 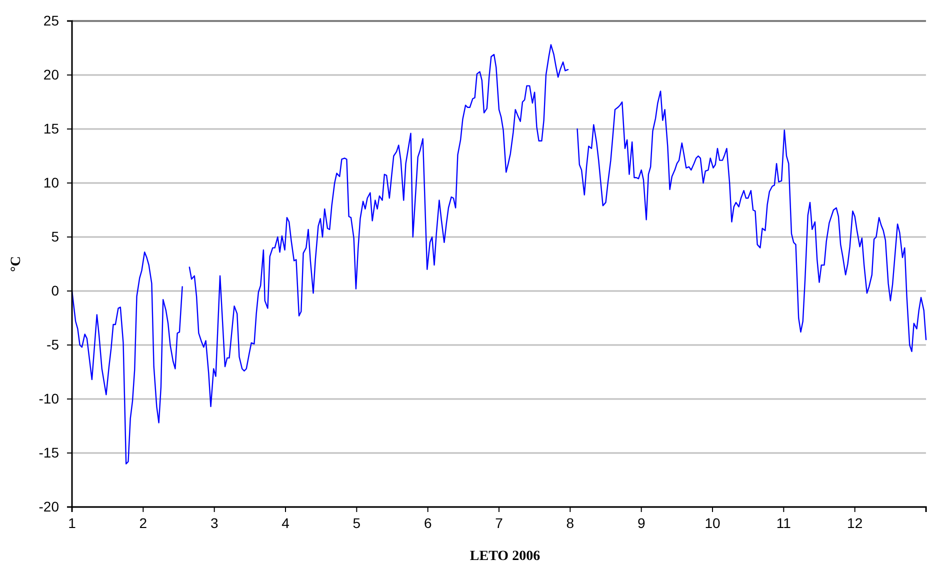 I want to click on y-tick-label: 10, so click(x=51, y=182).